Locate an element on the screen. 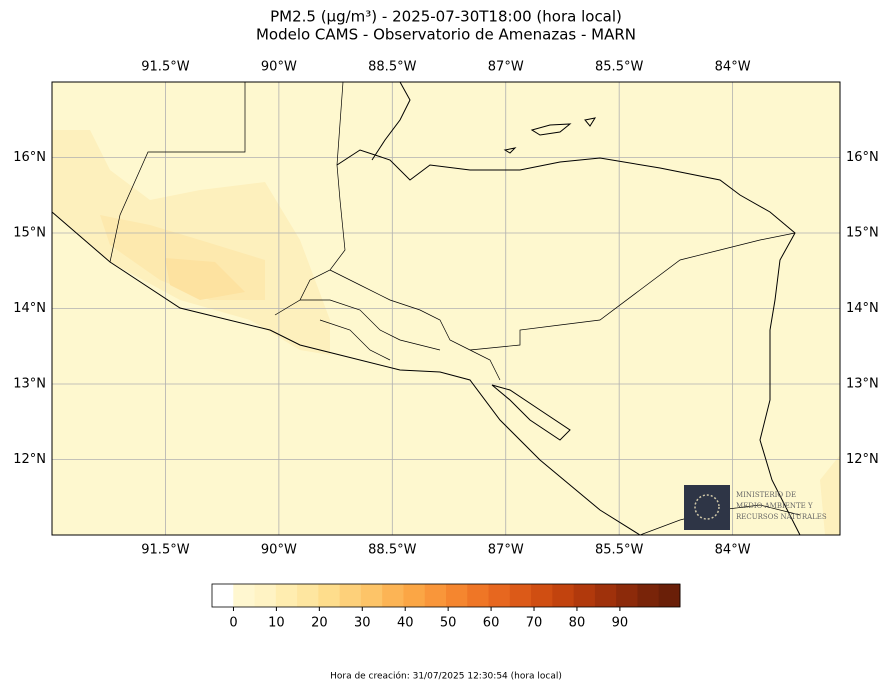 The image size is (891, 692). colorbar-frame is located at coordinates (446, 595).